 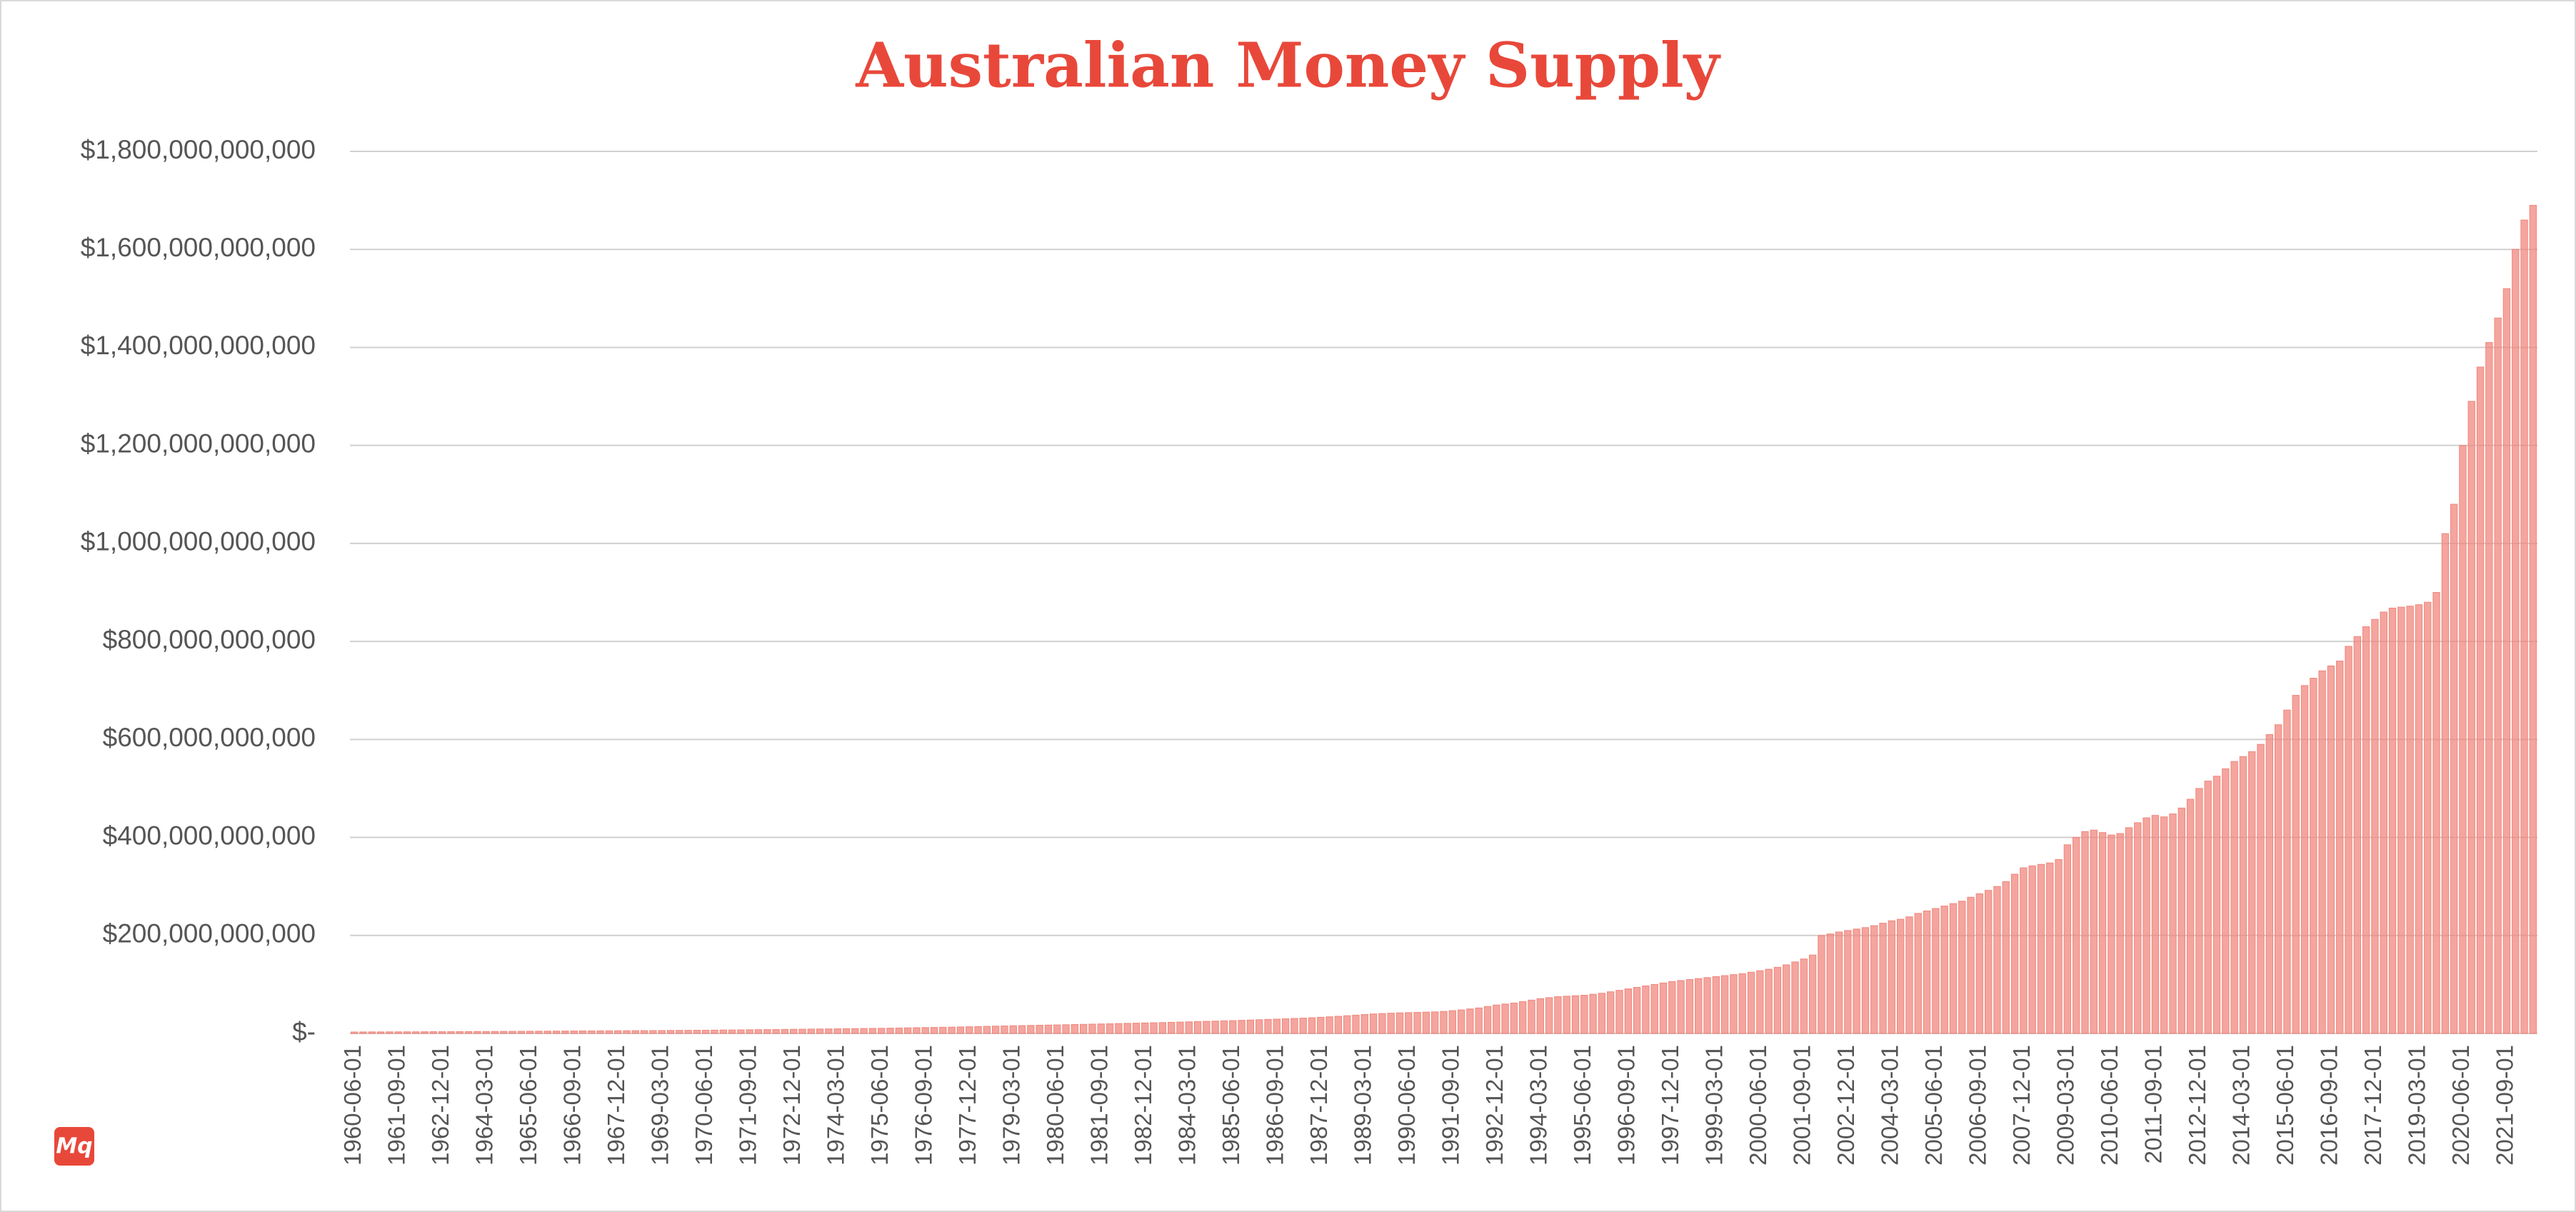 I want to click on x-tick-label: 1972-12-01, so click(x=791, y=1105).